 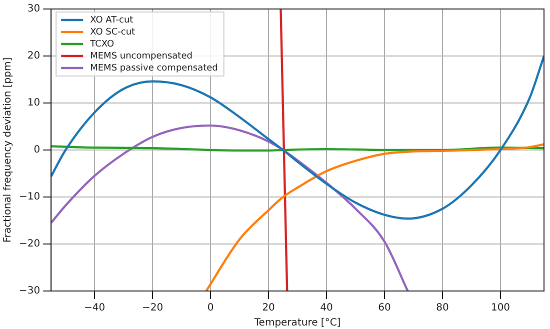 I want to click on x-axis-title: Temperature [°C], so click(x=297, y=323).